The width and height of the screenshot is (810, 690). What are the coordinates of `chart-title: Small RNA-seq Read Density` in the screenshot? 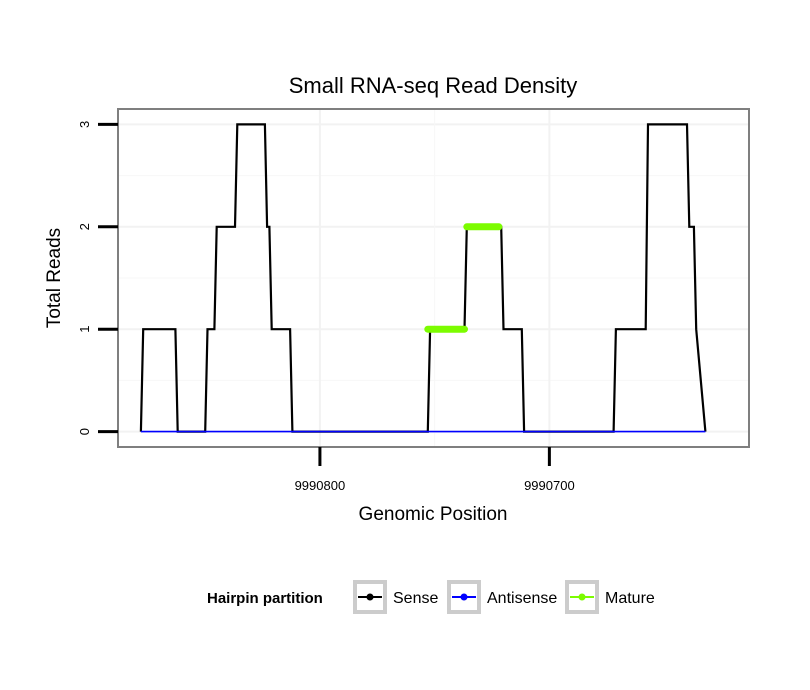 It's located at (433, 85).